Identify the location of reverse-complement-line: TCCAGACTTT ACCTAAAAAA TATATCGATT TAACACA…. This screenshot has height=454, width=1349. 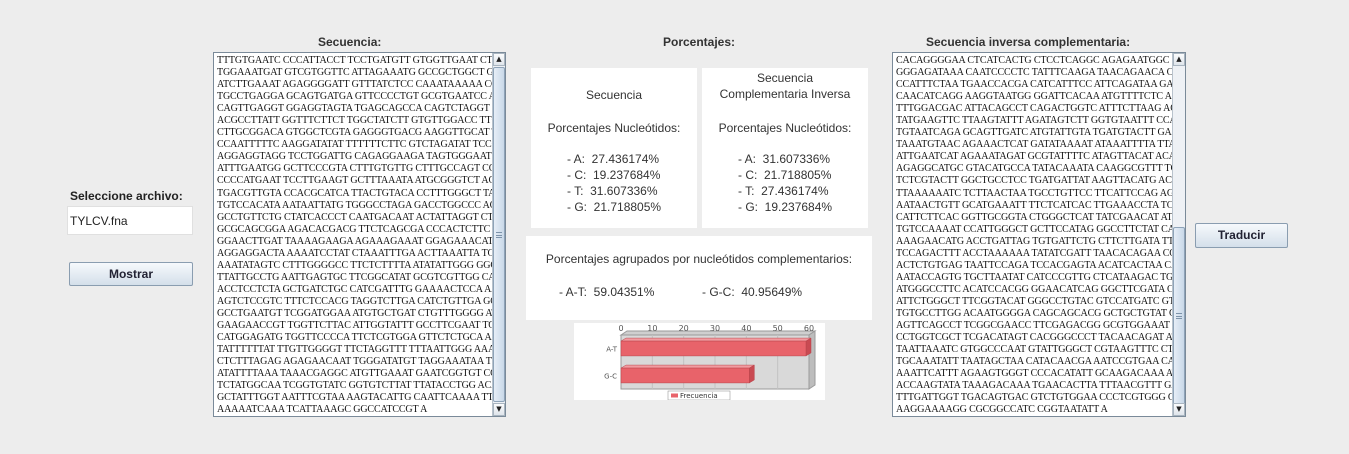
(1040, 253).